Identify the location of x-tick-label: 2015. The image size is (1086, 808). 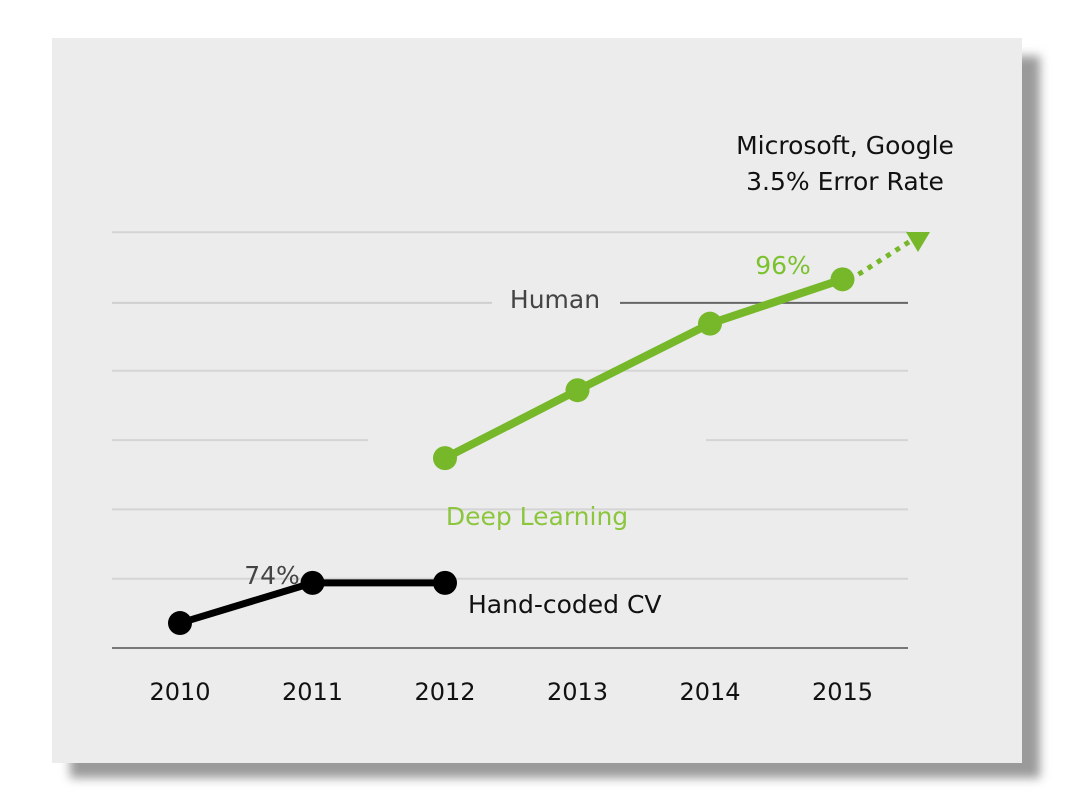
(842, 692).